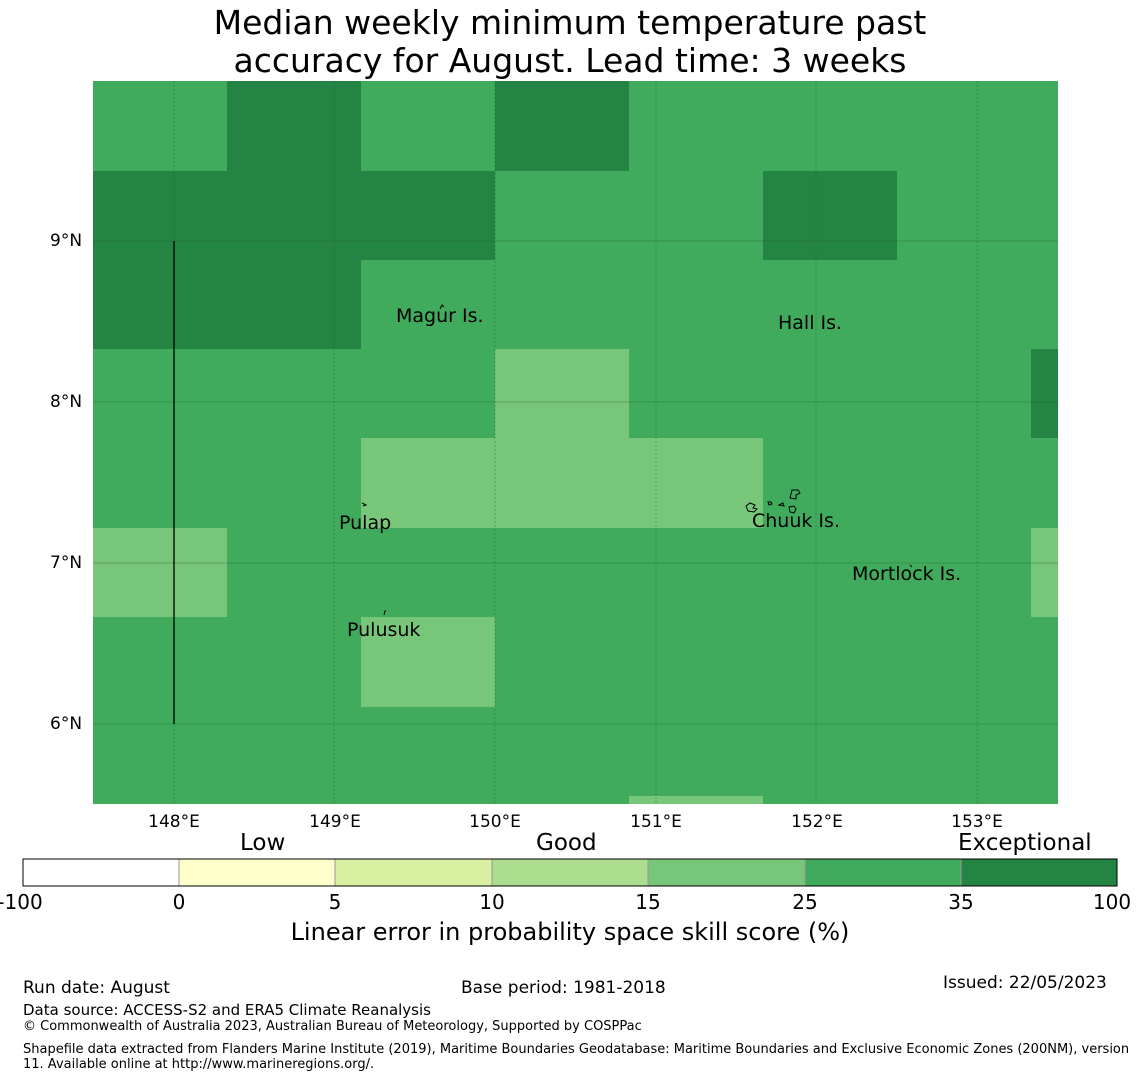  I want to click on legend-category-low: Low, so click(263, 843).